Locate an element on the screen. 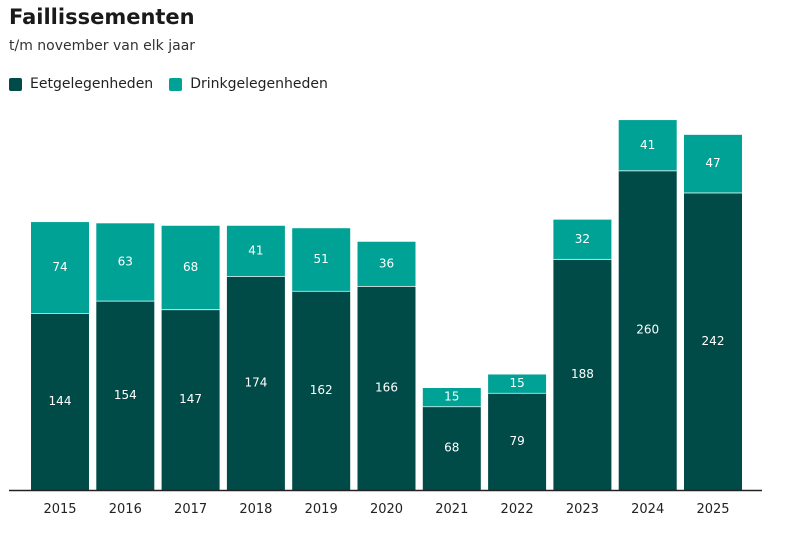 The width and height of the screenshot is (800, 533). bar-eetgelegenheden-2024 is located at coordinates (647, 330).